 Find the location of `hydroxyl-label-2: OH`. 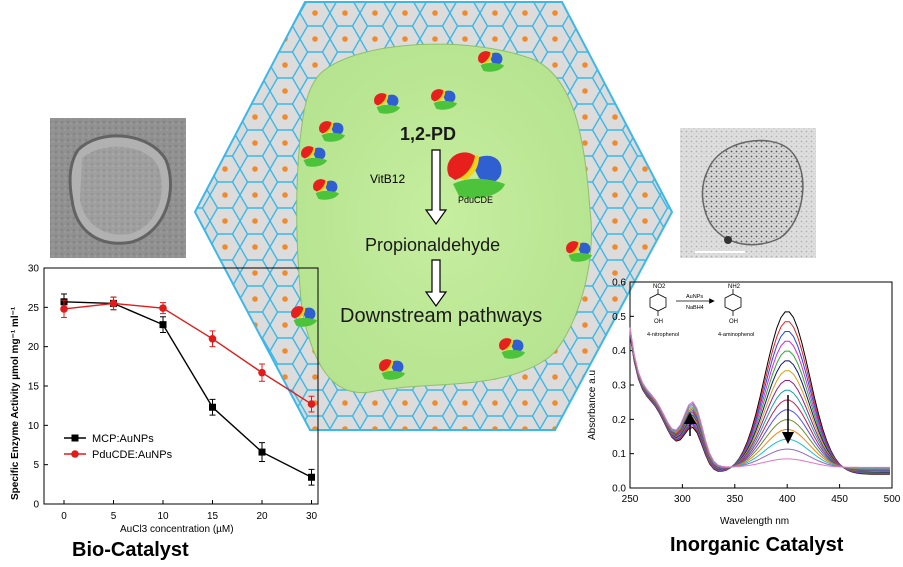

hydroxyl-label-2: OH is located at coordinates (733, 322).